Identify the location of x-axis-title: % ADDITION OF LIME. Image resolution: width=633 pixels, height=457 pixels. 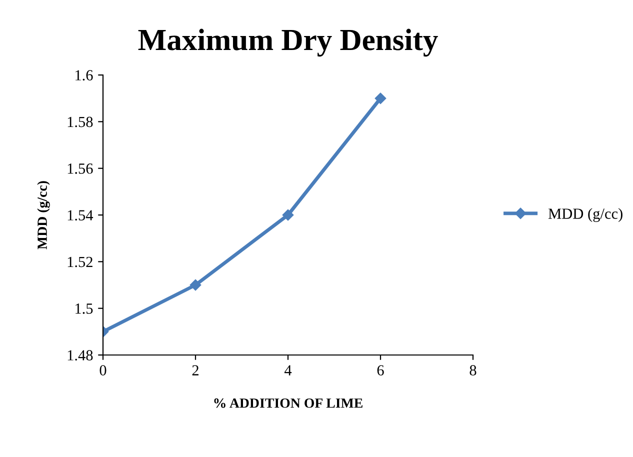
(288, 403).